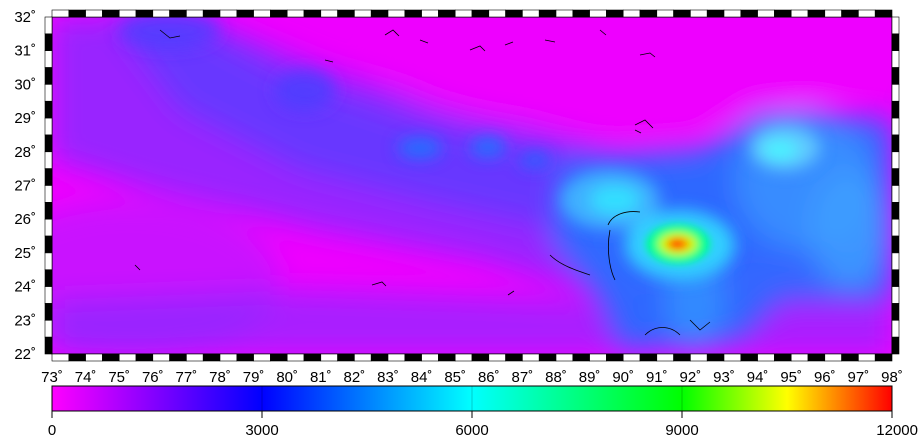 Image resolution: width=920 pixels, height=448 pixels. What do you see at coordinates (791, 377) in the screenshot?
I see `longitude-label: 95˚` at bounding box center [791, 377].